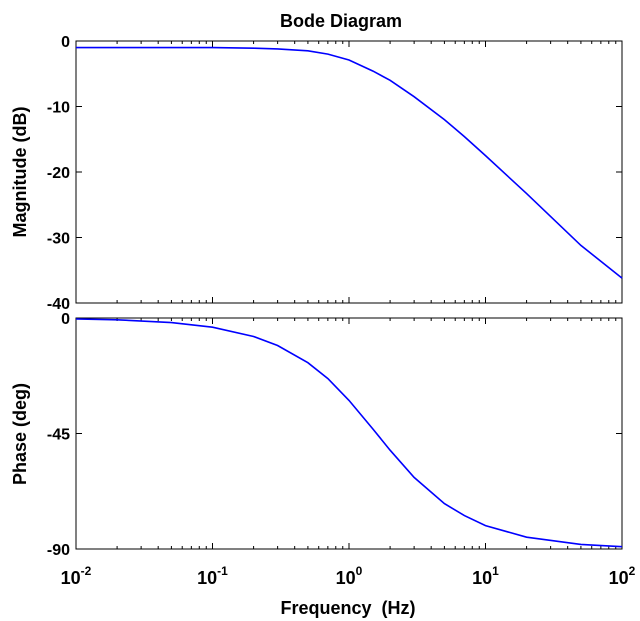 The width and height of the screenshot is (640, 621). Describe the element at coordinates (65, 319) in the screenshot. I see `phase-y-tick-label: 0` at that location.